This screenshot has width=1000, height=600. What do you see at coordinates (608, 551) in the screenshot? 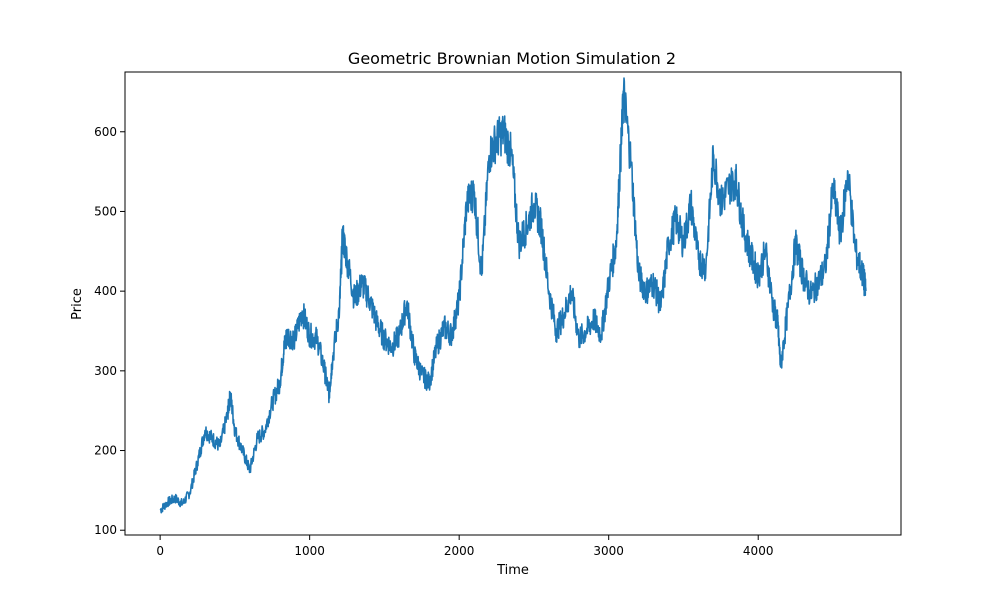
I see `x-tick-label: 3000` at bounding box center [608, 551].